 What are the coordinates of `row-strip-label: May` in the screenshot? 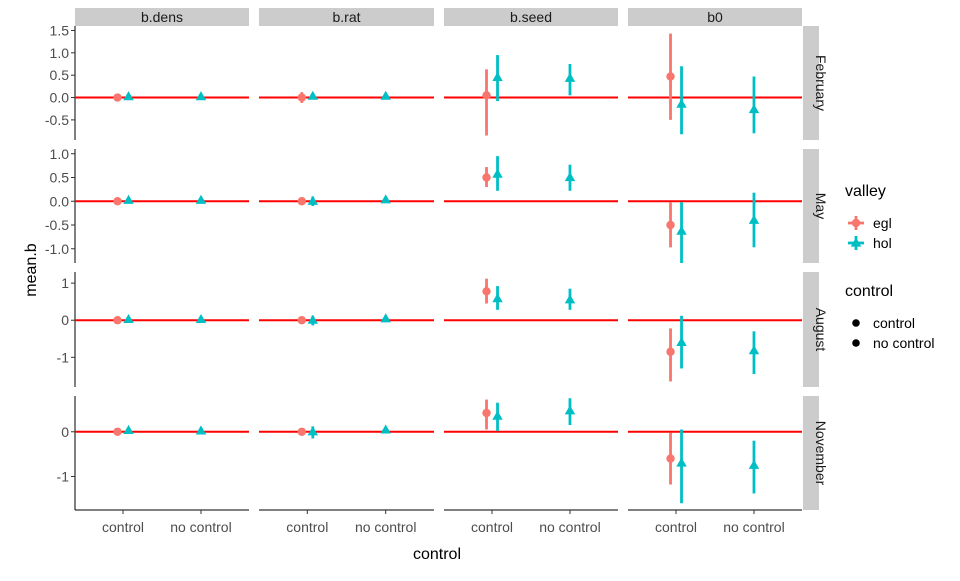 It's located at (821, 206).